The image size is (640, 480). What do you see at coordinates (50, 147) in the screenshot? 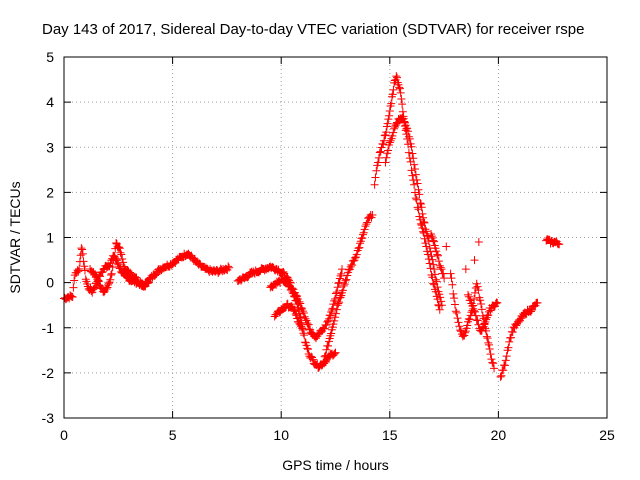
I see `y-tick-label: 3` at bounding box center [50, 147].